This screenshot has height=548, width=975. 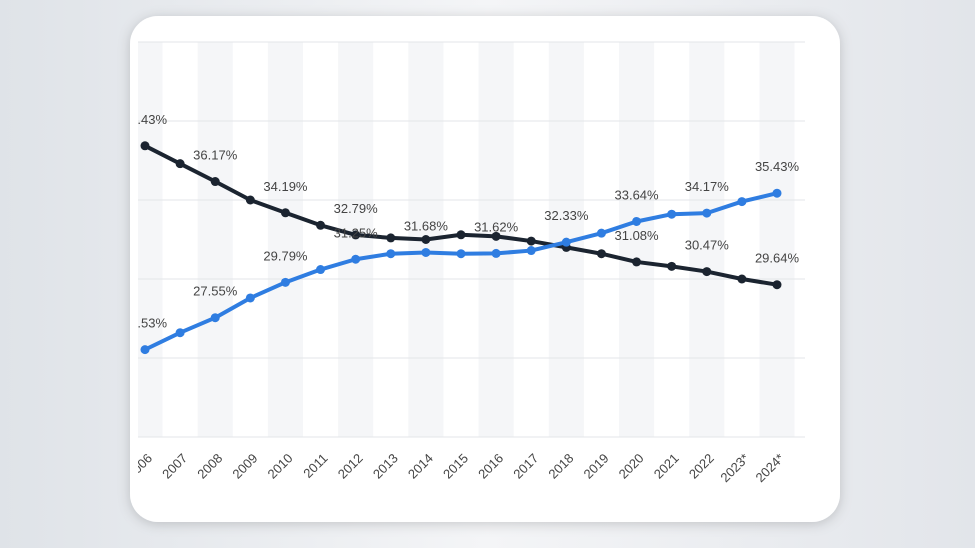 What do you see at coordinates (285, 255) in the screenshot?
I see `data-label: 29.79%` at bounding box center [285, 255].